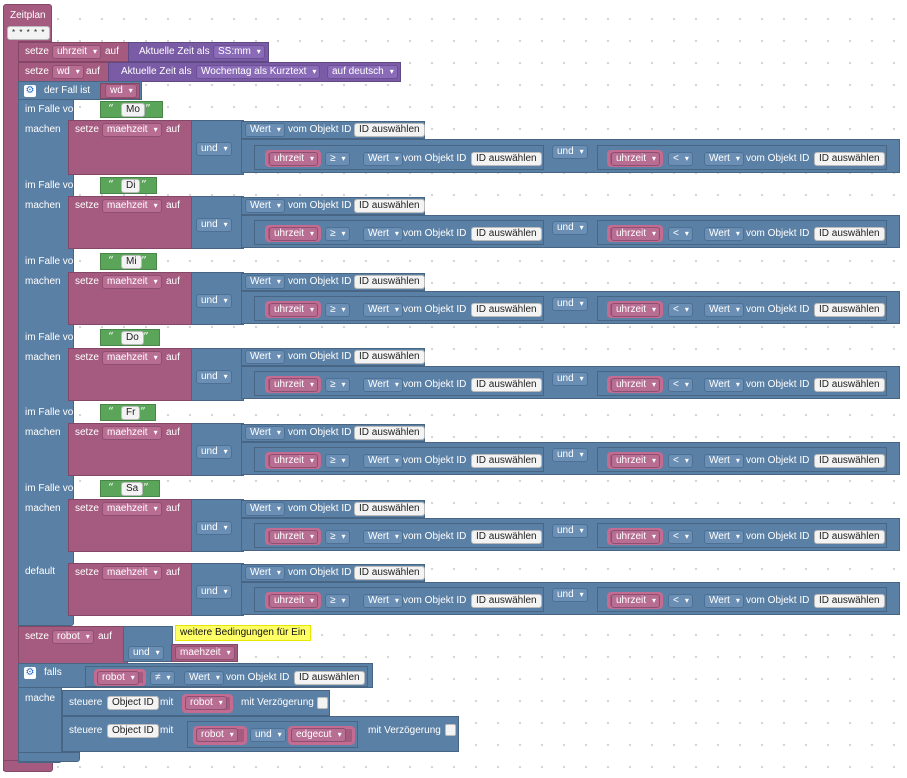  What do you see at coordinates (130, 337) in the screenshot?
I see `text-block: “ Do ”` at bounding box center [130, 337].